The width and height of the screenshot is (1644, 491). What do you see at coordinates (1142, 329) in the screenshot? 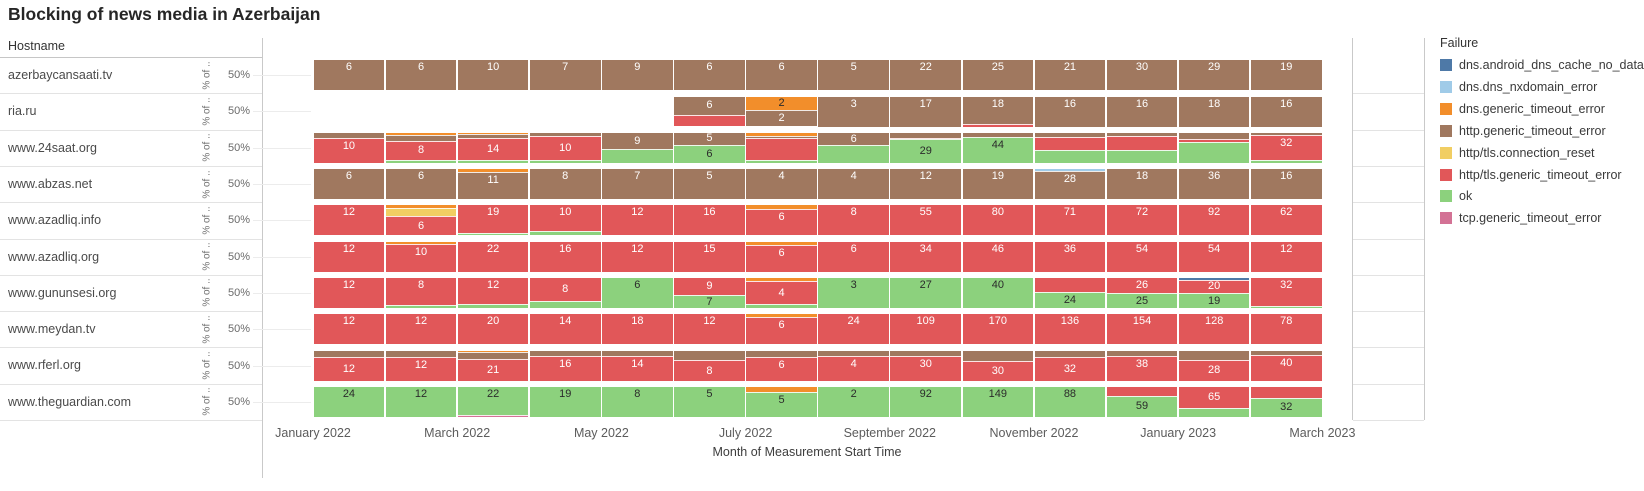
I see `bar-segment: 154` at bounding box center [1142, 329].